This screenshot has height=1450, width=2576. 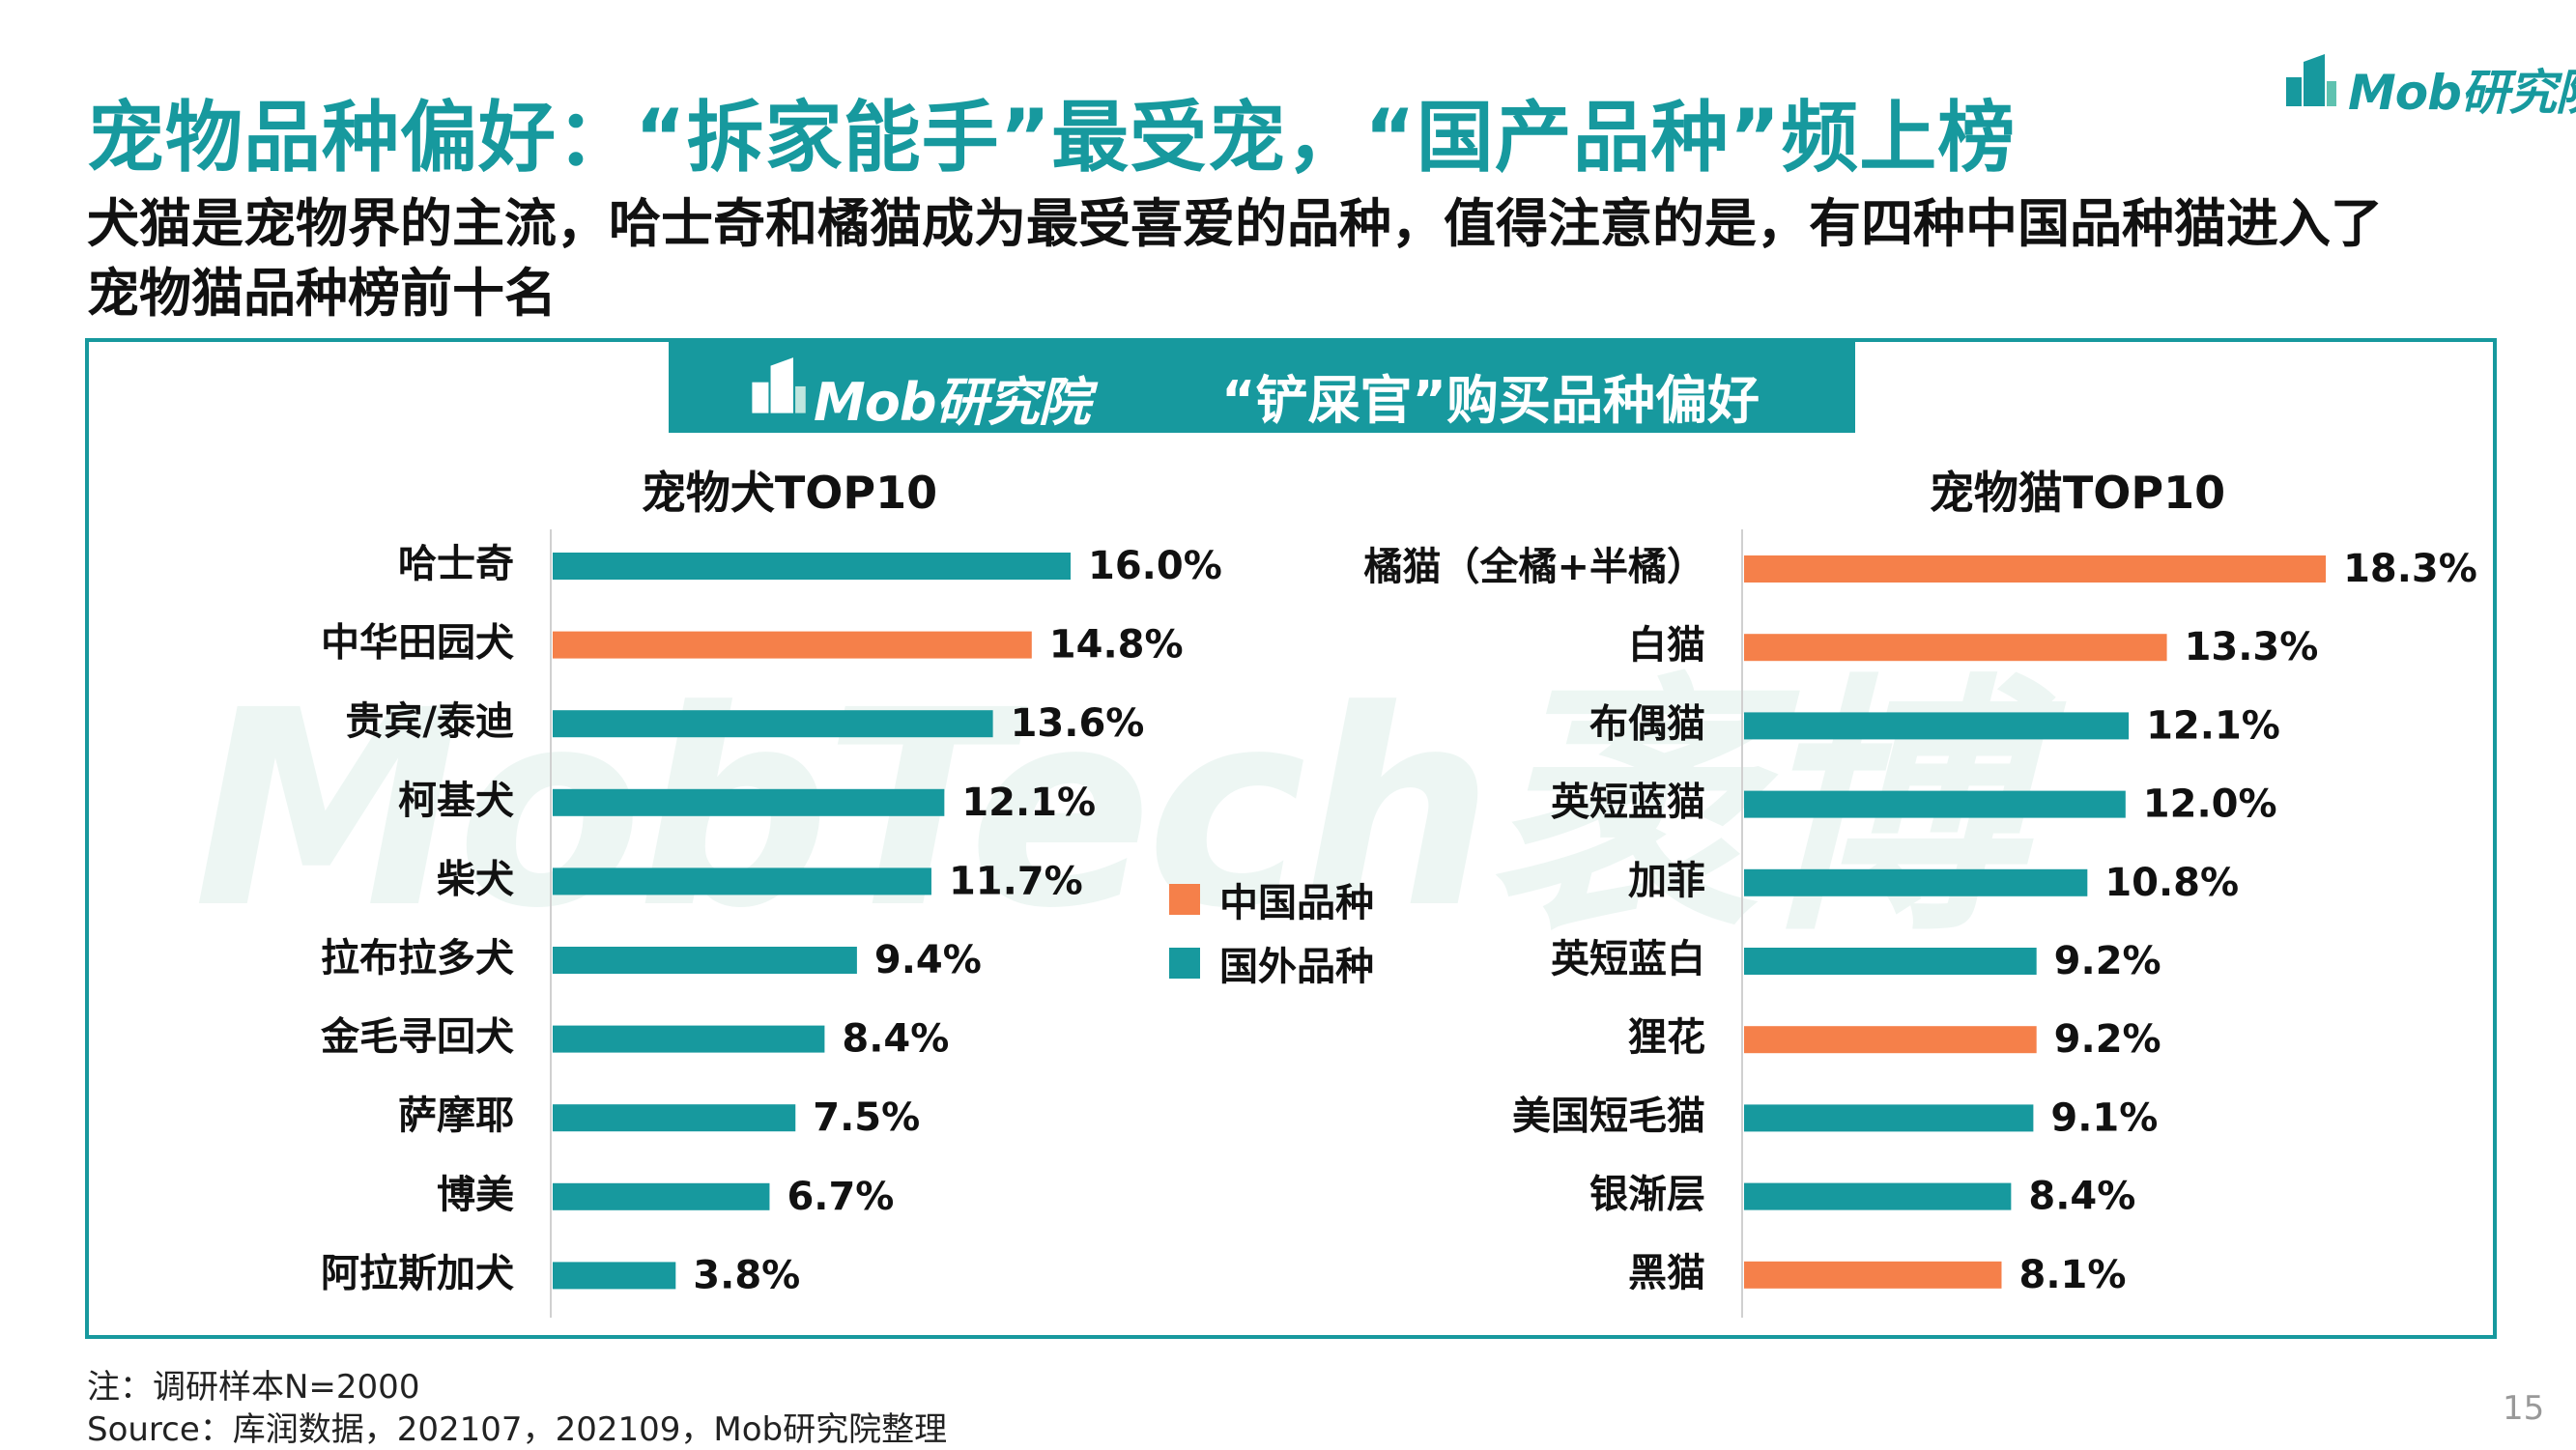 I want to click on dog-value-label: 12.1%, so click(x=1028, y=803).